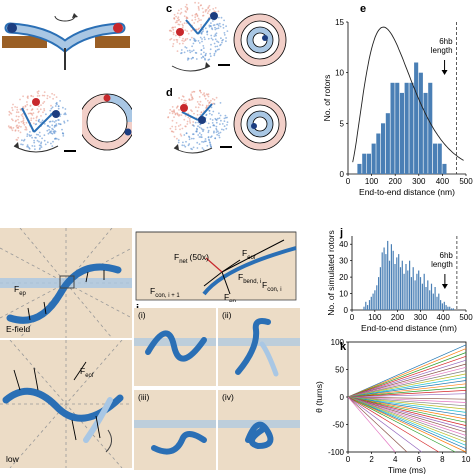 This screenshot has height=474, width=474. What do you see at coordinates (87, 372) in the screenshot?
I see `svg-text: Feof` at bounding box center [87, 372].